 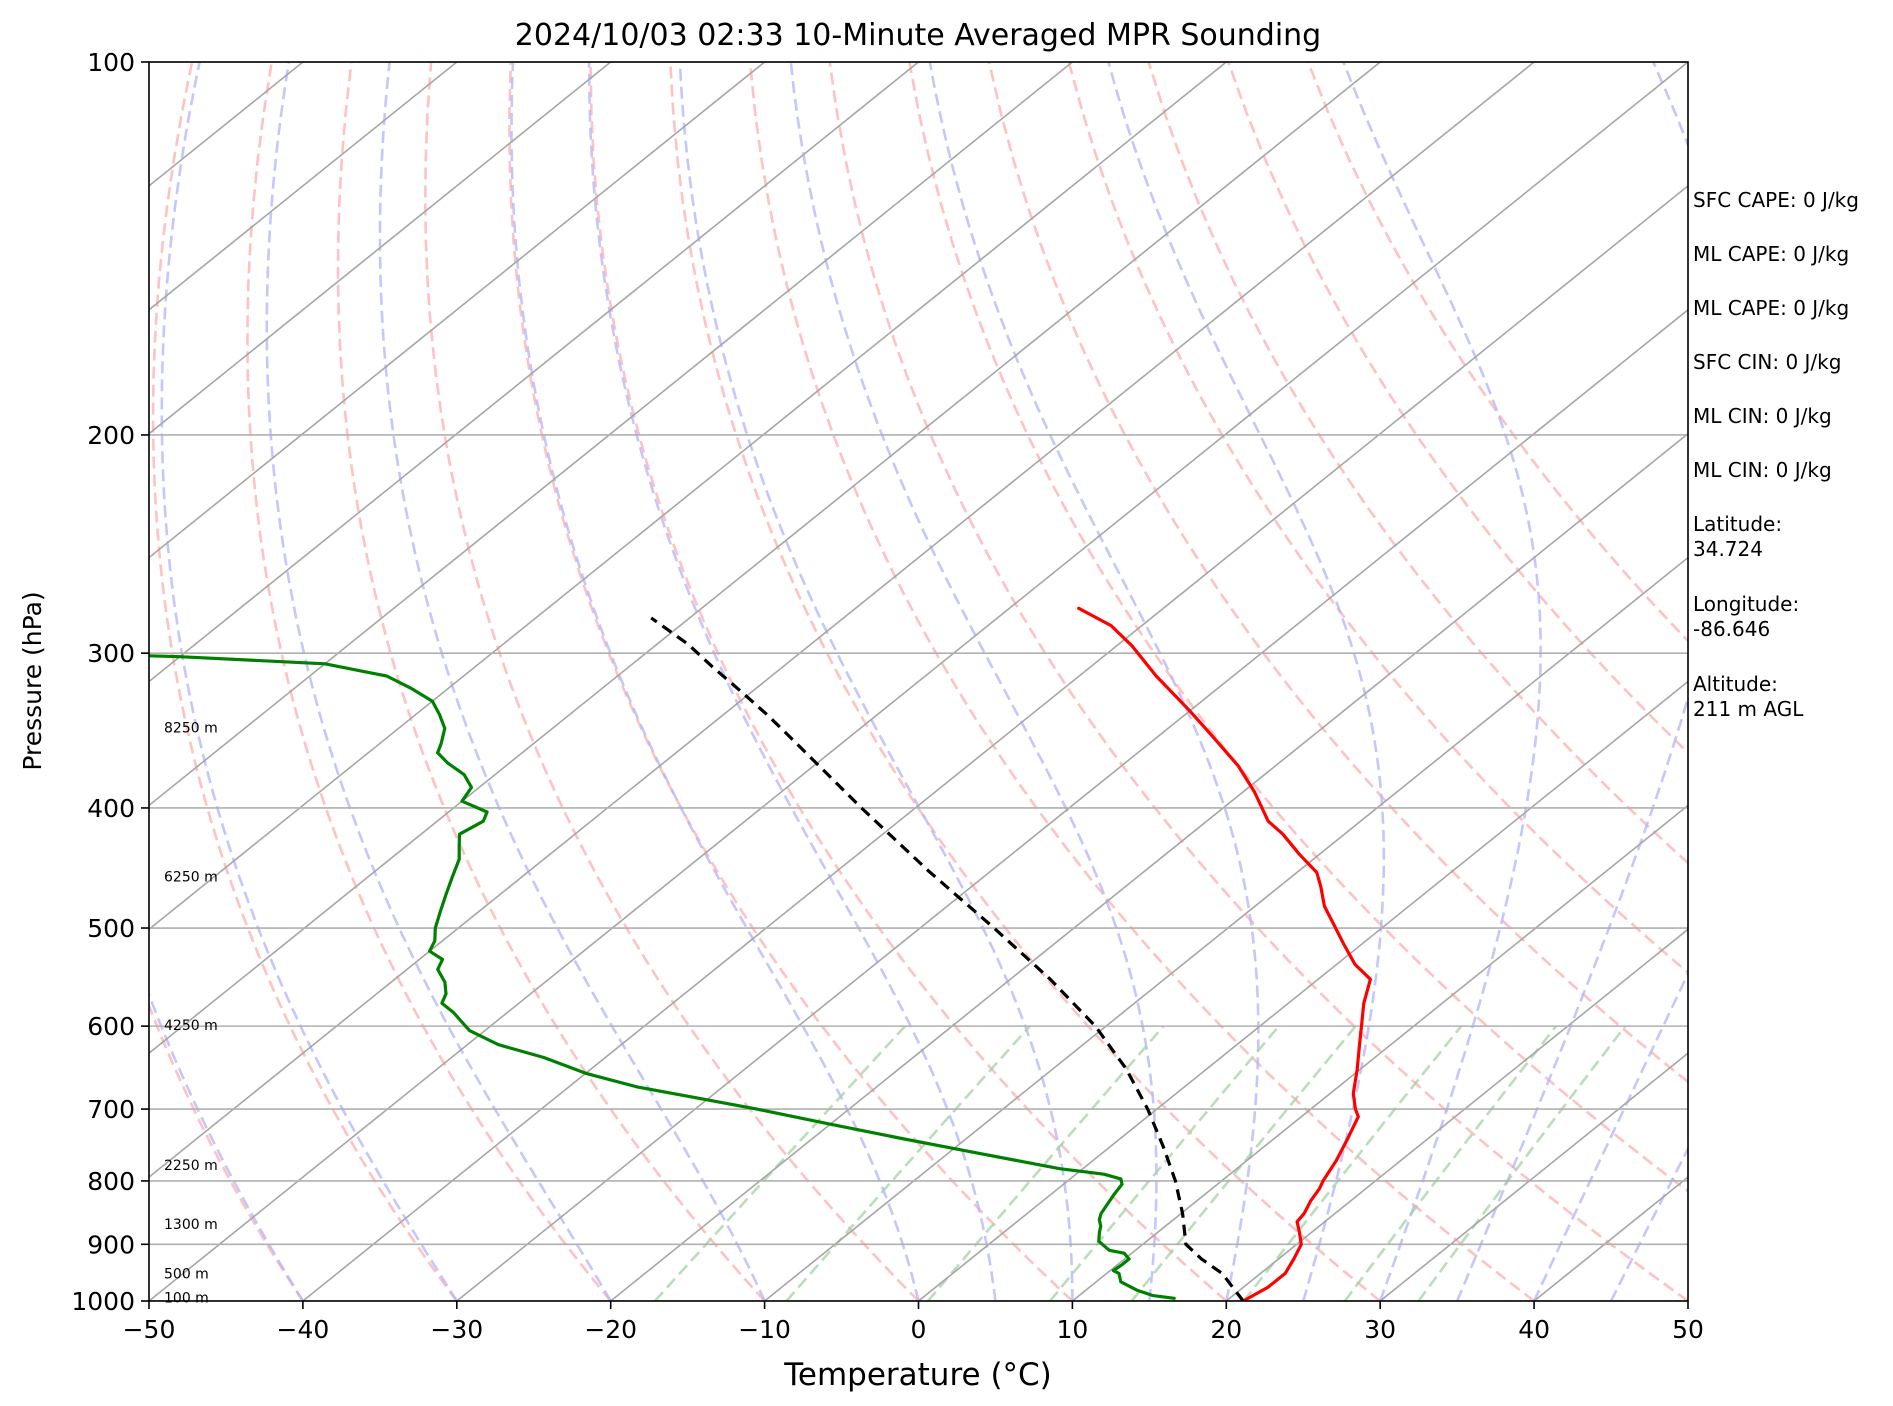 What do you see at coordinates (1732, 629) in the screenshot?
I see `longitude-value: -86.646` at bounding box center [1732, 629].